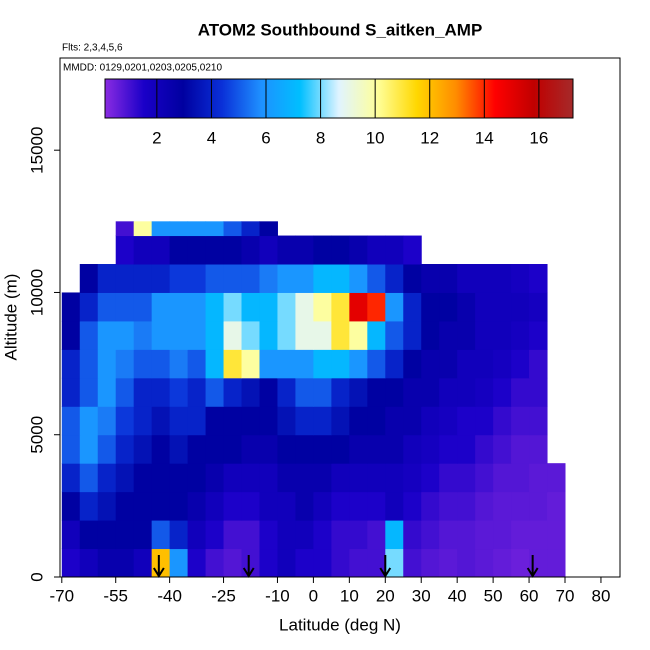 The width and height of the screenshot is (650, 650). What do you see at coordinates (600, 595) in the screenshot?
I see `x-tick-label: 80` at bounding box center [600, 595].